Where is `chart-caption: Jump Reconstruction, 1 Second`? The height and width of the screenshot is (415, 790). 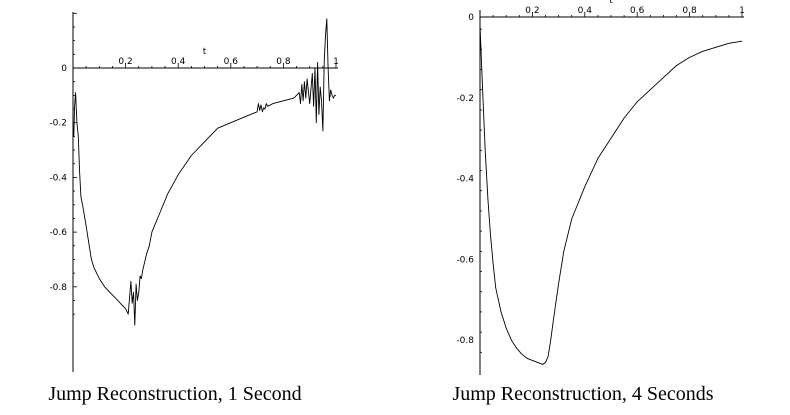 chart-caption: Jump Reconstruction, 1 Second is located at coordinates (174, 394).